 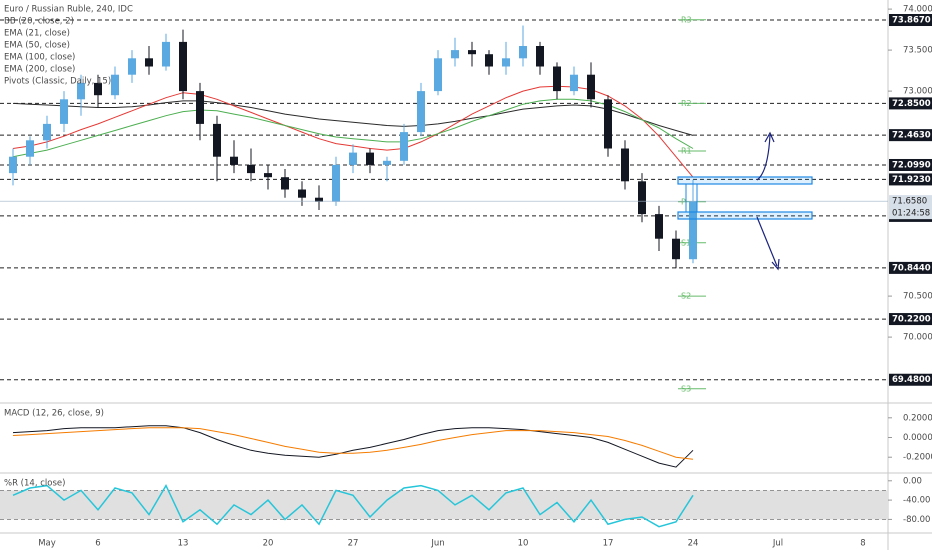 I want to click on y-tick-label: 0.00, so click(x=912, y=481).